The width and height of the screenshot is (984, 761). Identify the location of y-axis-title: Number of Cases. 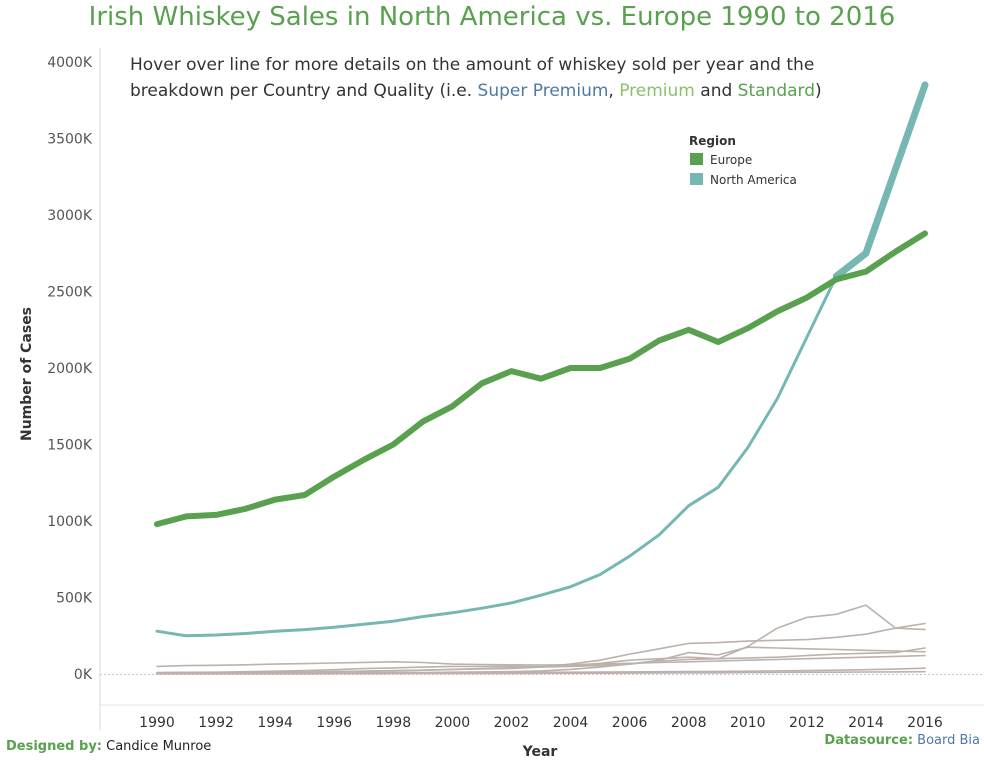
(27, 374).